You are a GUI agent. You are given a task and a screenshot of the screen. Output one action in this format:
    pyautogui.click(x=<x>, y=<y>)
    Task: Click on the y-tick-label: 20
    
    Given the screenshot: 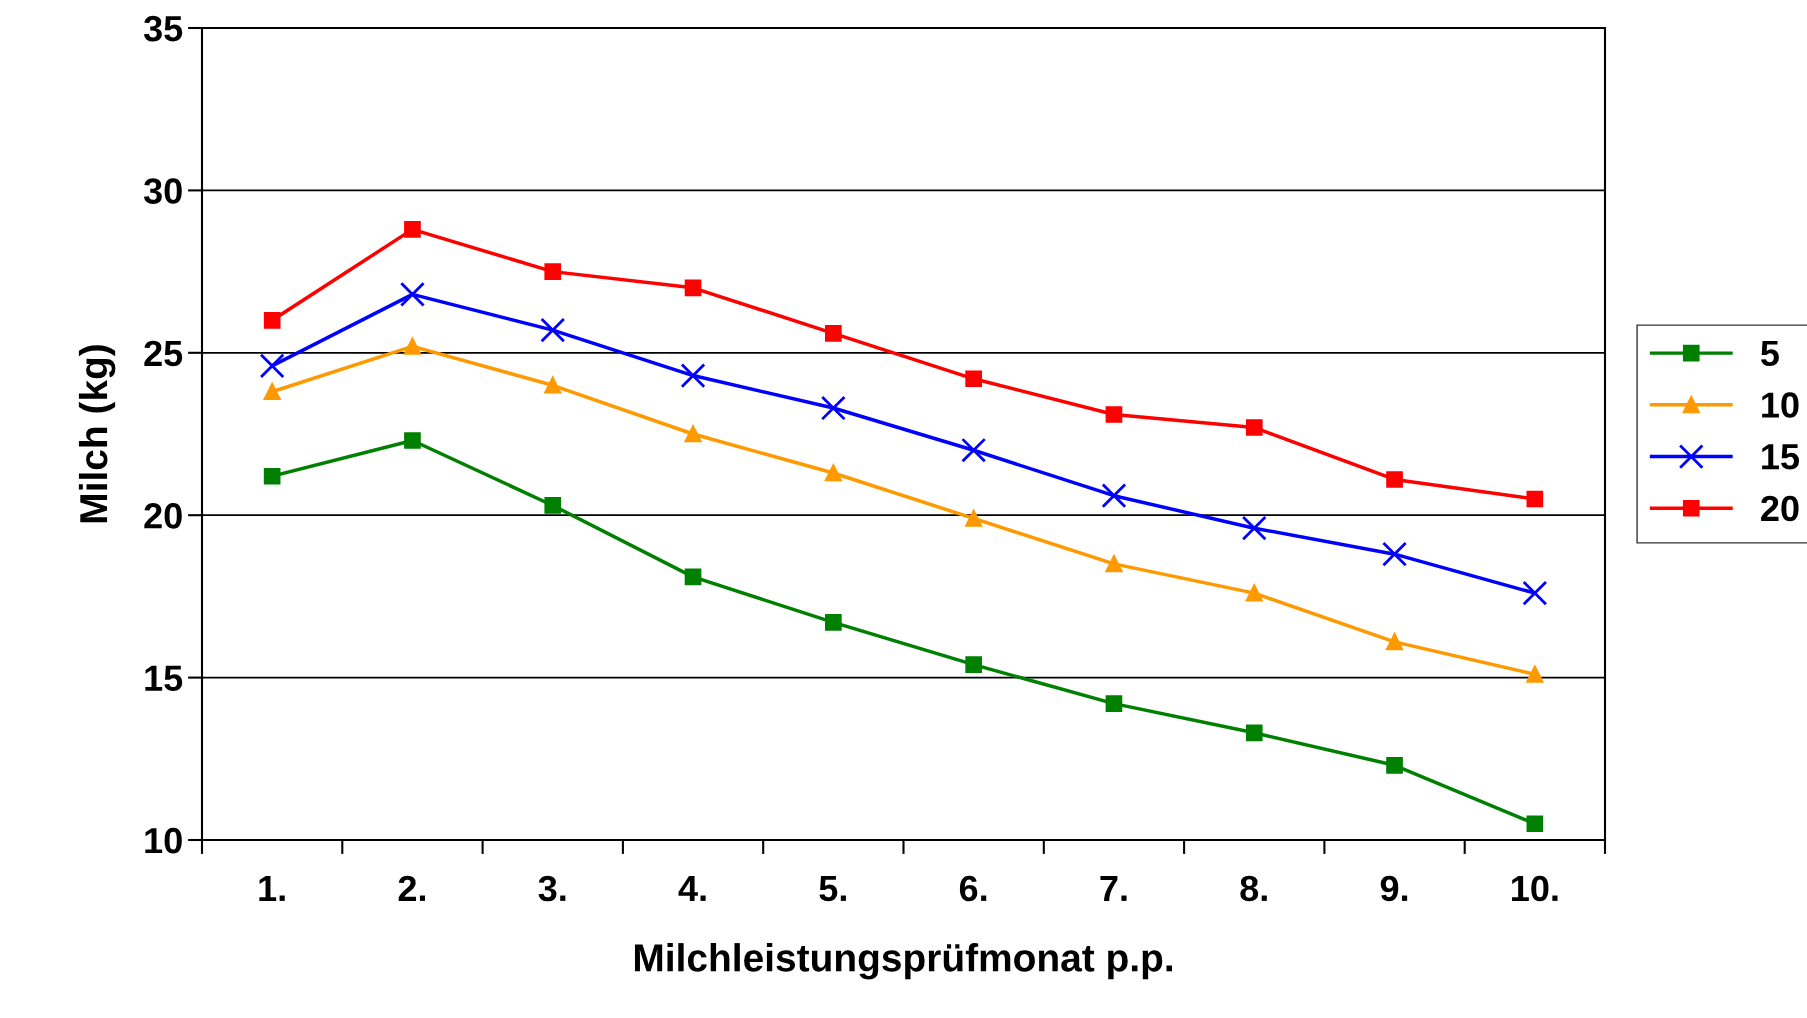 What is the action you would take?
    pyautogui.click(x=163, y=516)
    